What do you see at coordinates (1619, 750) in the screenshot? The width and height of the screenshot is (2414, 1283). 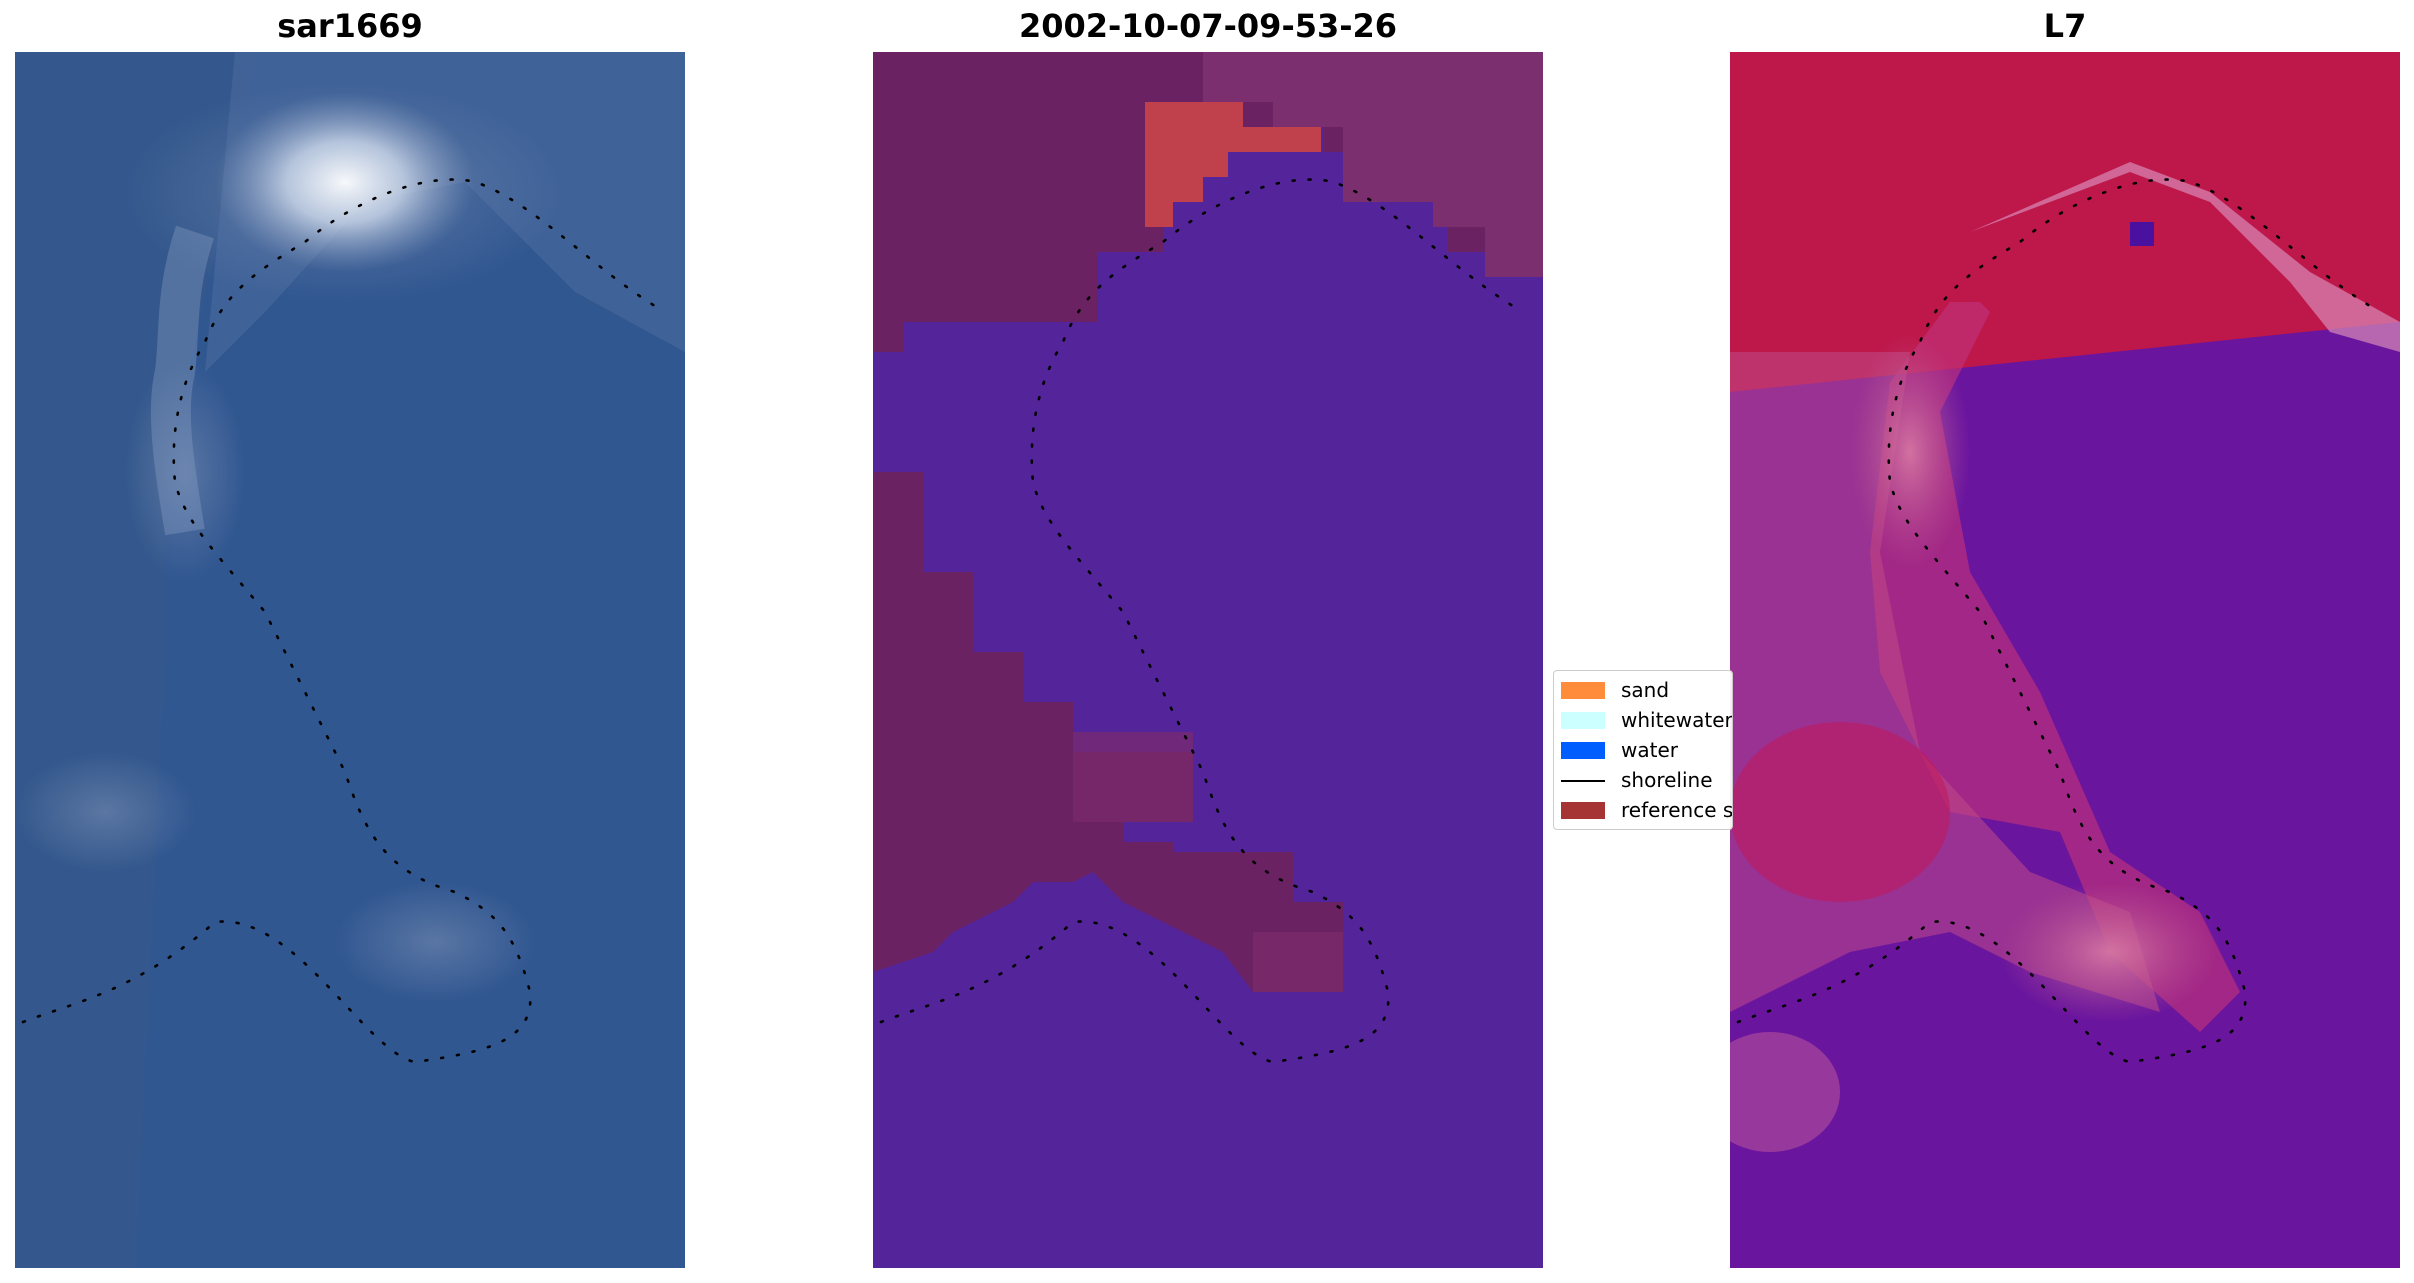 I see `legend-item-water: water` at bounding box center [1619, 750].